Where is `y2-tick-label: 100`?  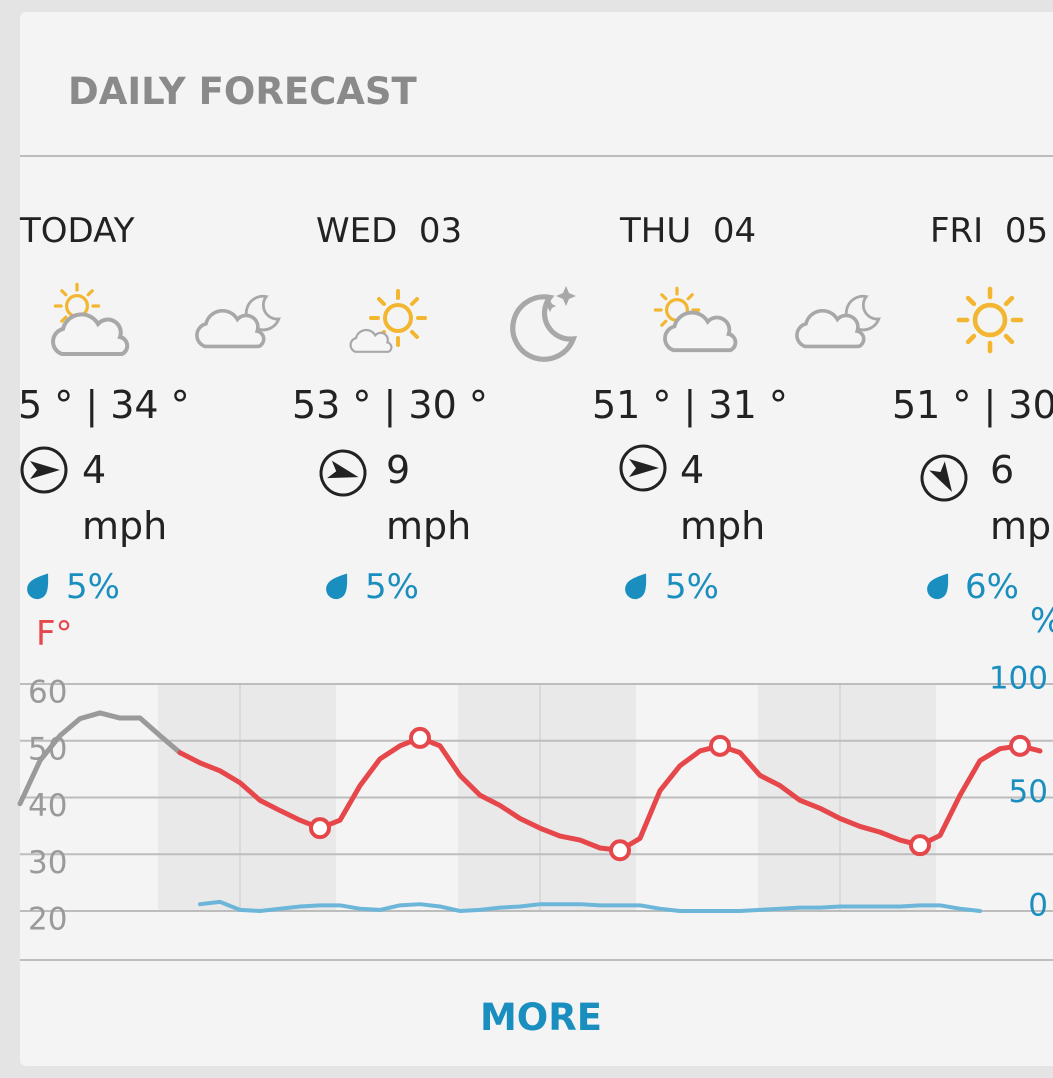
y2-tick-label: 100 is located at coordinates (1018, 679).